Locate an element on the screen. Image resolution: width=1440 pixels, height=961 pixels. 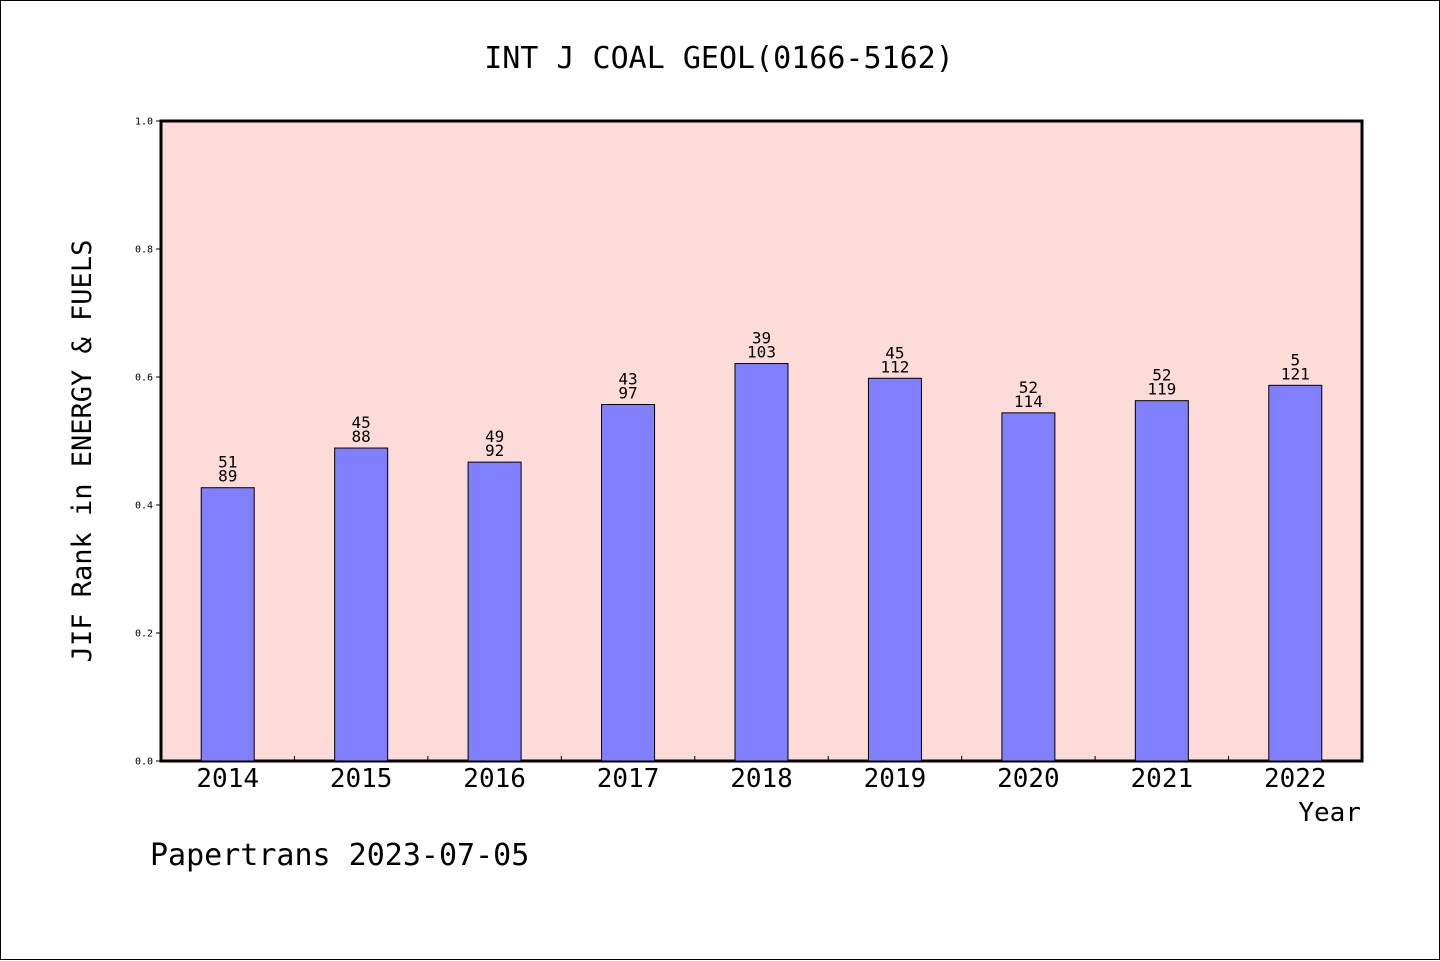
bar-2016 is located at coordinates (494, 611).